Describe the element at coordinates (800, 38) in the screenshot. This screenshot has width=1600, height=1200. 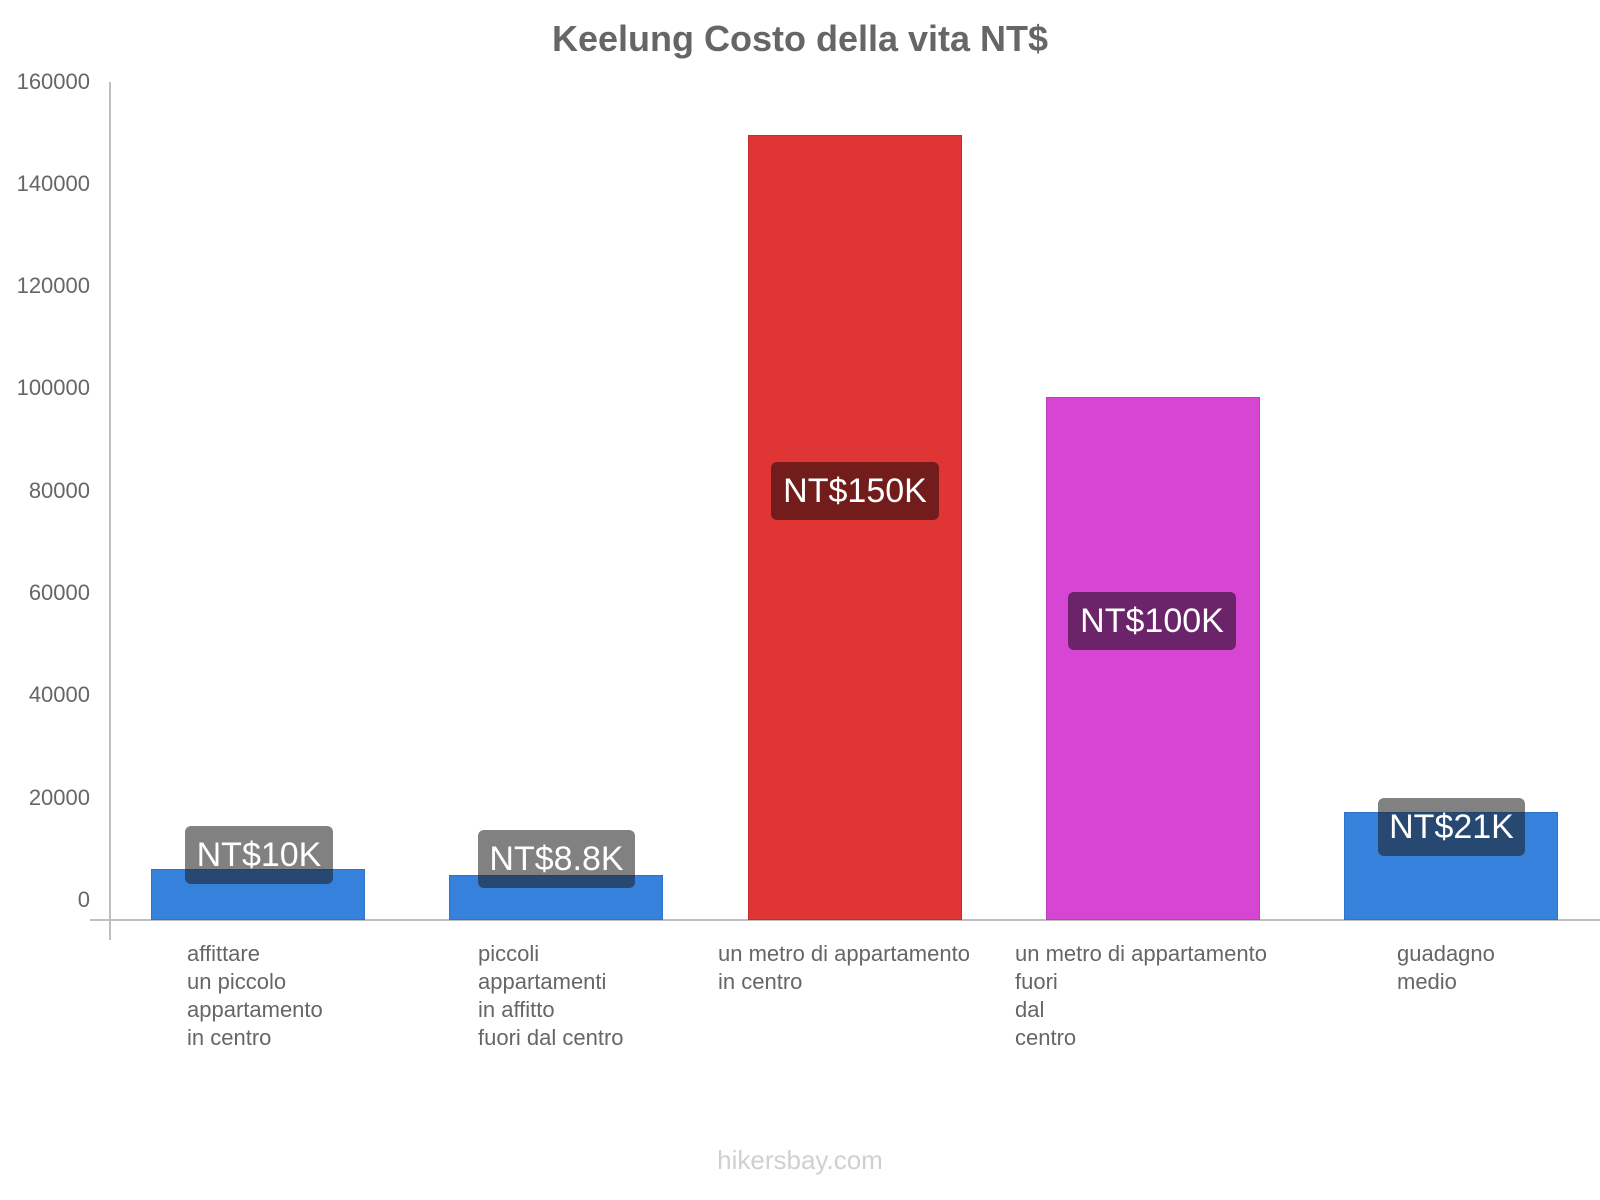
I see `chart-title: Keelung Costo della vita NT$` at that location.